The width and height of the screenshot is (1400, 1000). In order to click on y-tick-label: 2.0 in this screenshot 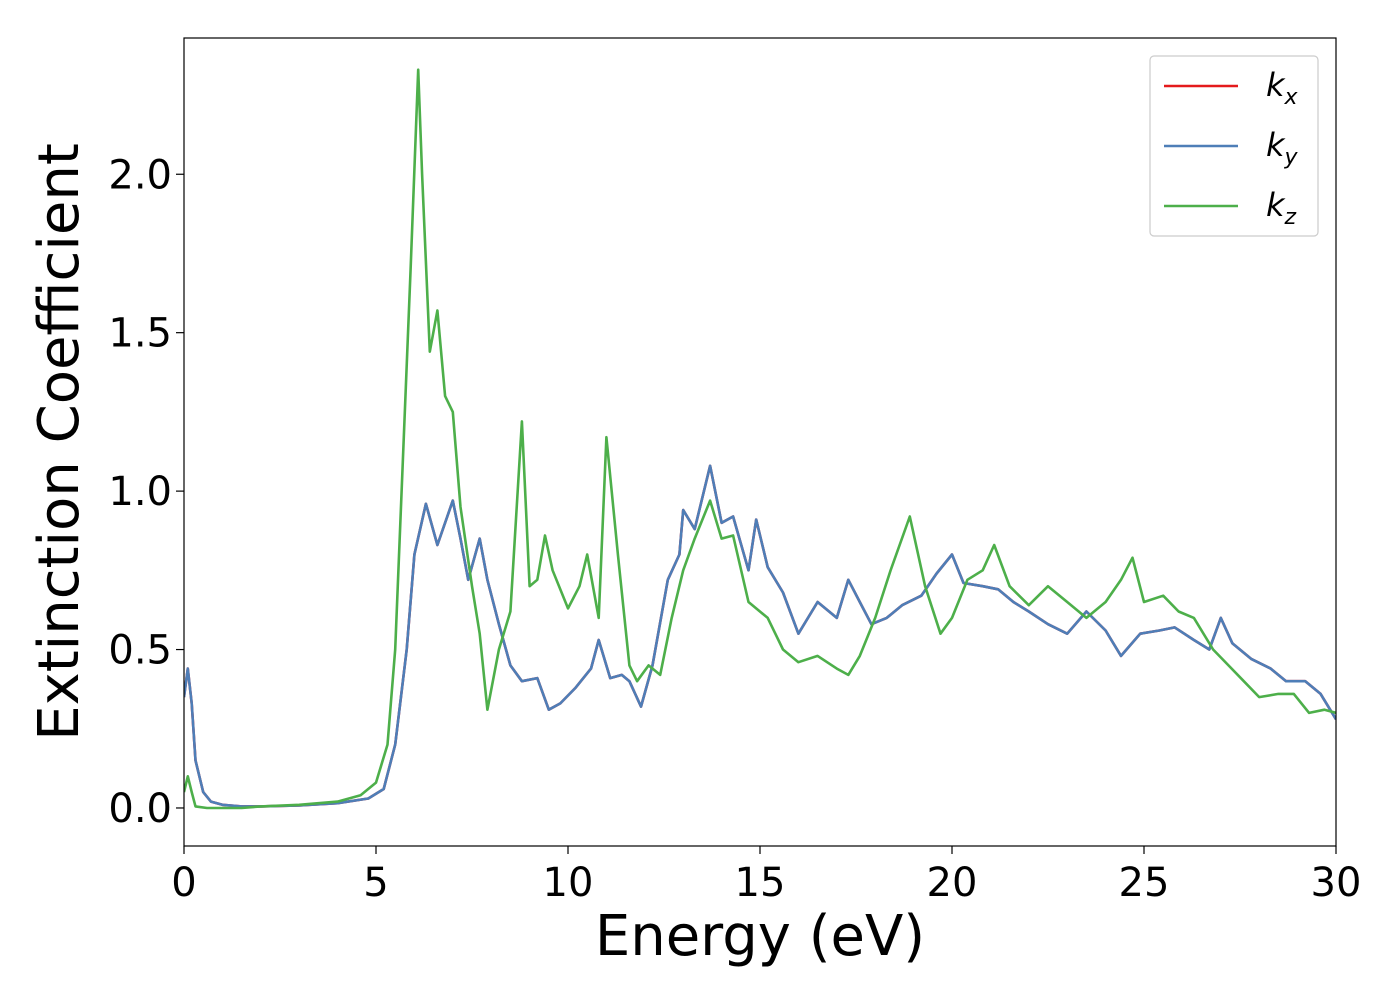, I will do `click(140, 175)`.